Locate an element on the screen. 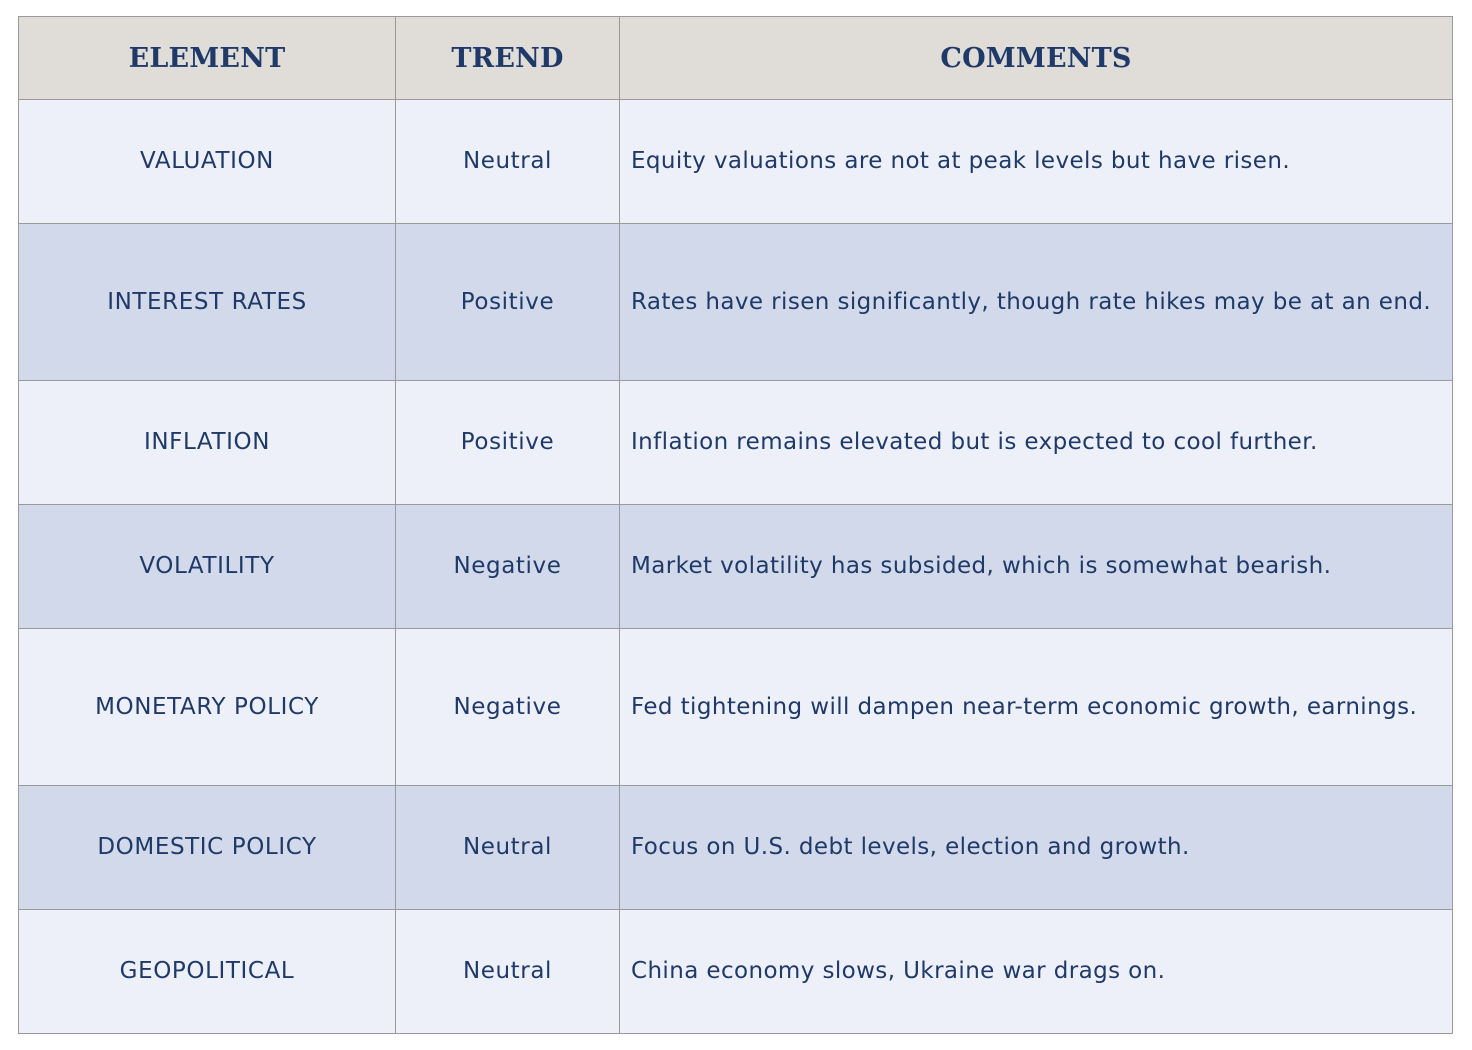 The image size is (1472, 1050). header-row: ELEMENT TREND COMMENTS is located at coordinates (735, 58).